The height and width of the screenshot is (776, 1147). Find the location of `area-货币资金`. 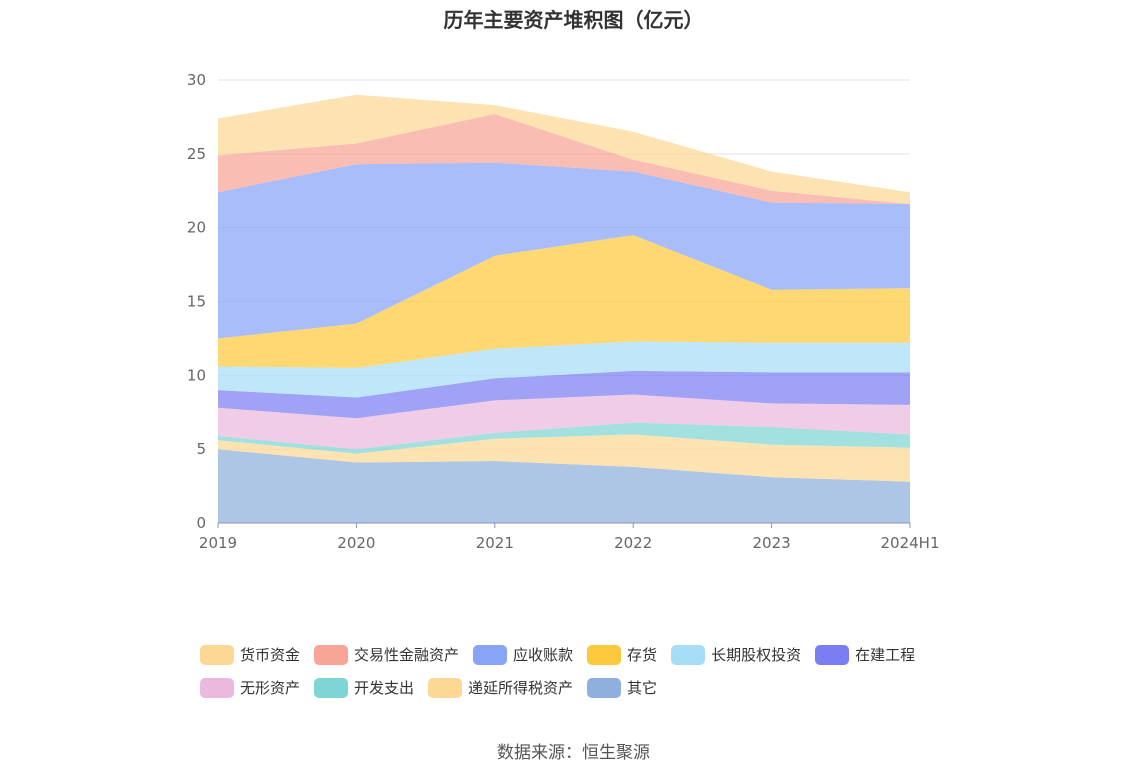

area-货币资金 is located at coordinates (564, 149).